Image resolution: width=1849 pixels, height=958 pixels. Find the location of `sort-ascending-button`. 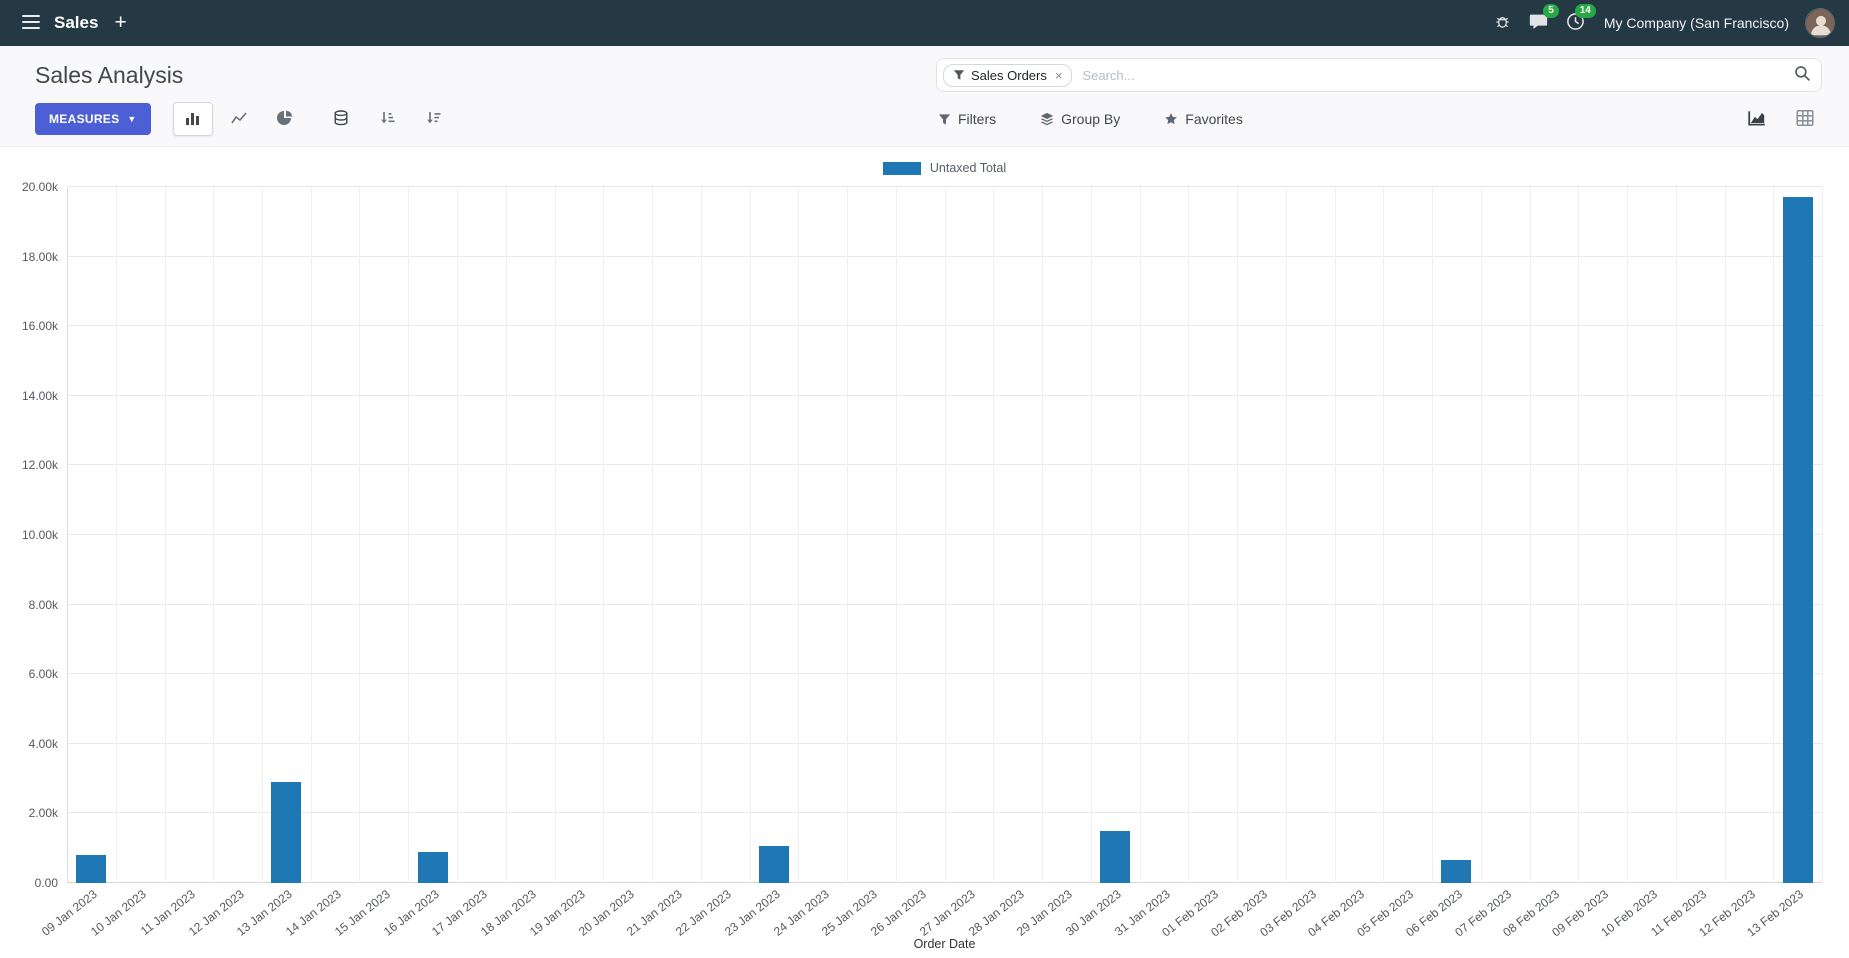

sort-ascending-button is located at coordinates (387, 119).